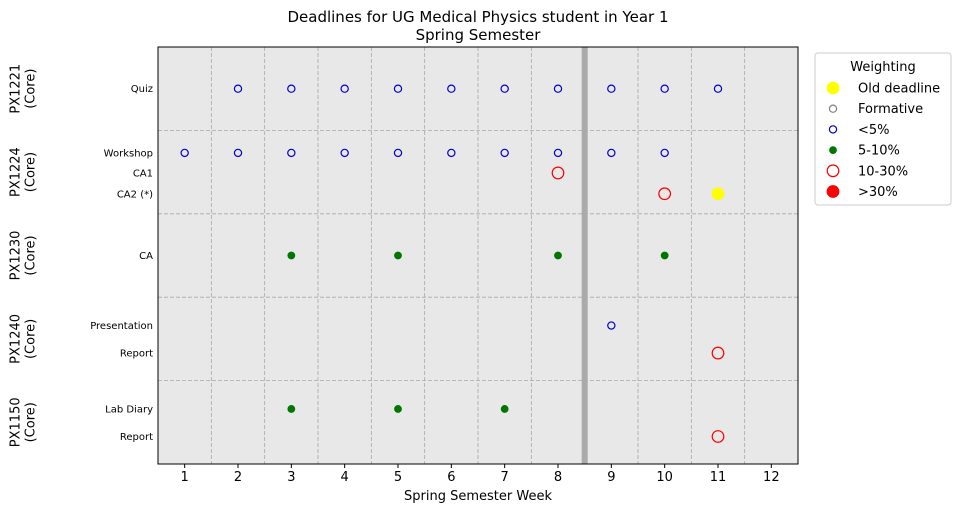  Describe the element at coordinates (771, 477) in the screenshot. I see `x-tick-label: 12` at that location.